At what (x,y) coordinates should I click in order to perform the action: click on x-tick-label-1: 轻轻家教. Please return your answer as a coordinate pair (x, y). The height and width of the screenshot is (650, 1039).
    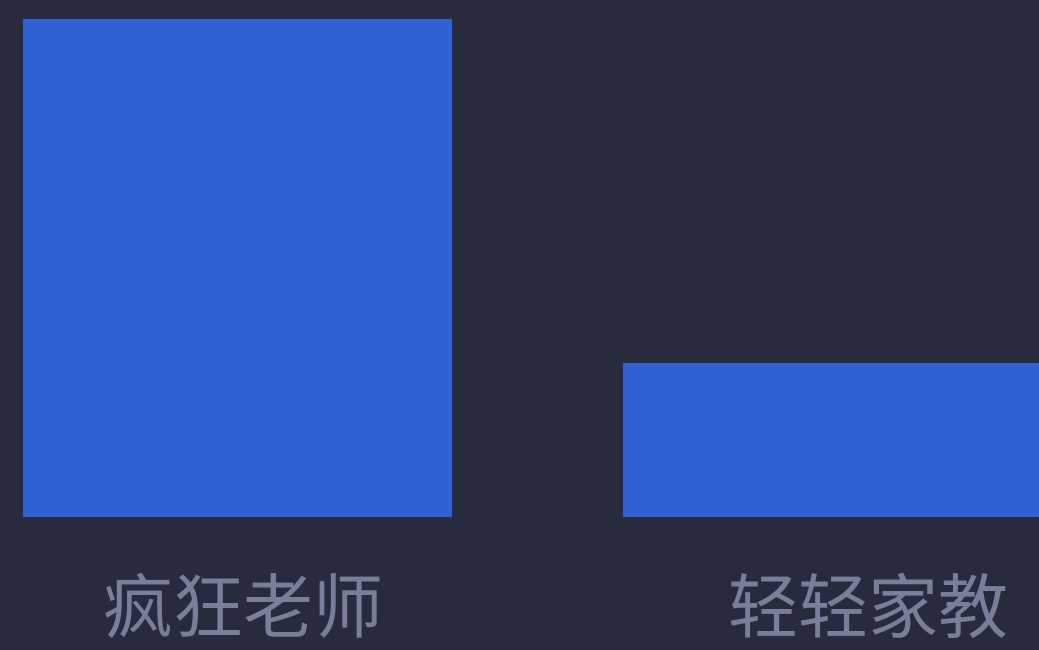
    Looking at the image, I should click on (868, 608).